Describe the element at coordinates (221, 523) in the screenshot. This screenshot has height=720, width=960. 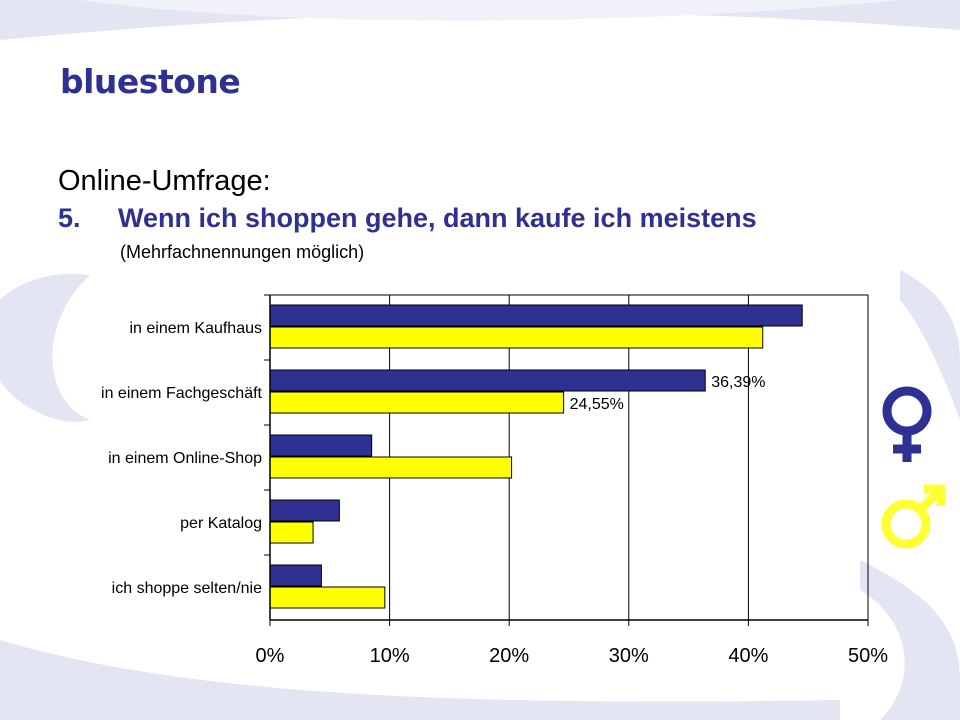
I see `category-label: per Katalog` at that location.